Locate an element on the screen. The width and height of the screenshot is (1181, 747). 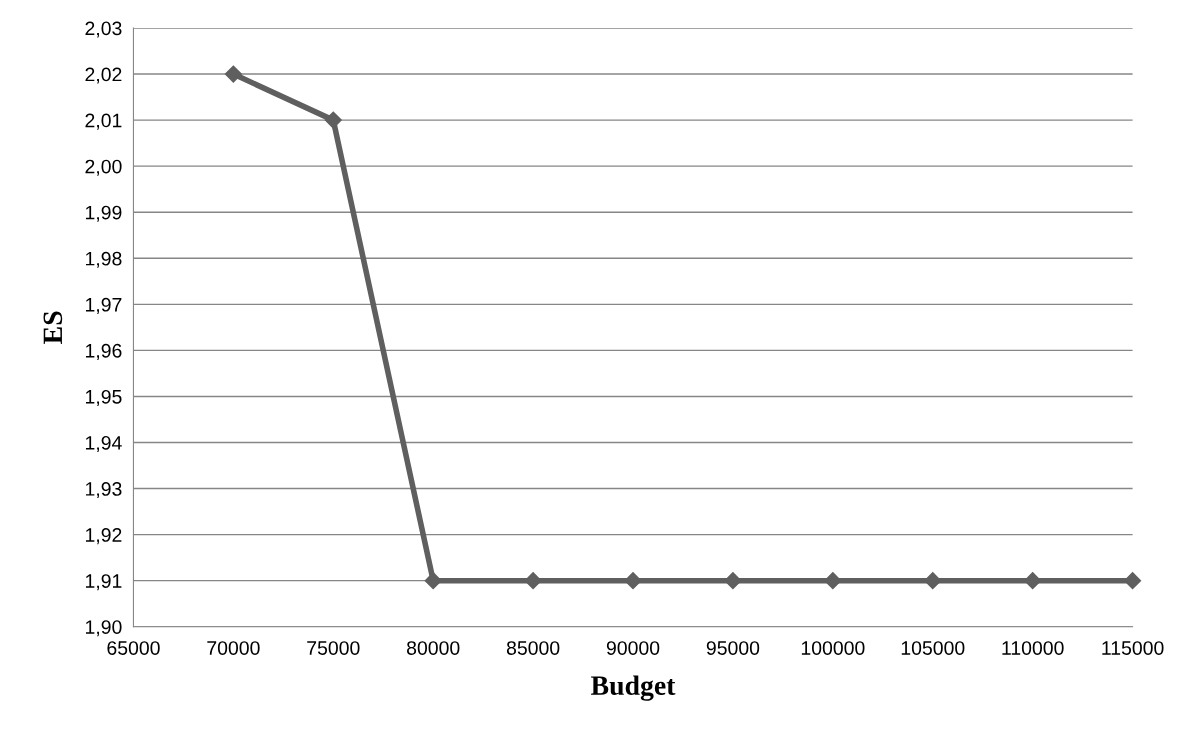
x-tick-label: 90000 is located at coordinates (633, 648).